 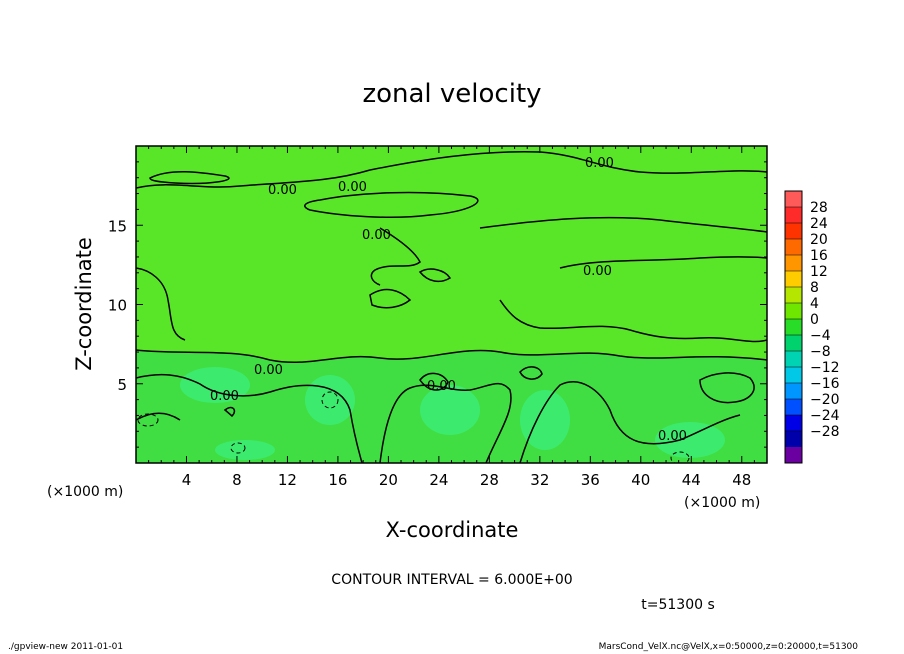 What do you see at coordinates (722, 503) in the screenshot?
I see `x-axis-unit-right: (×1000 m)` at bounding box center [722, 503].